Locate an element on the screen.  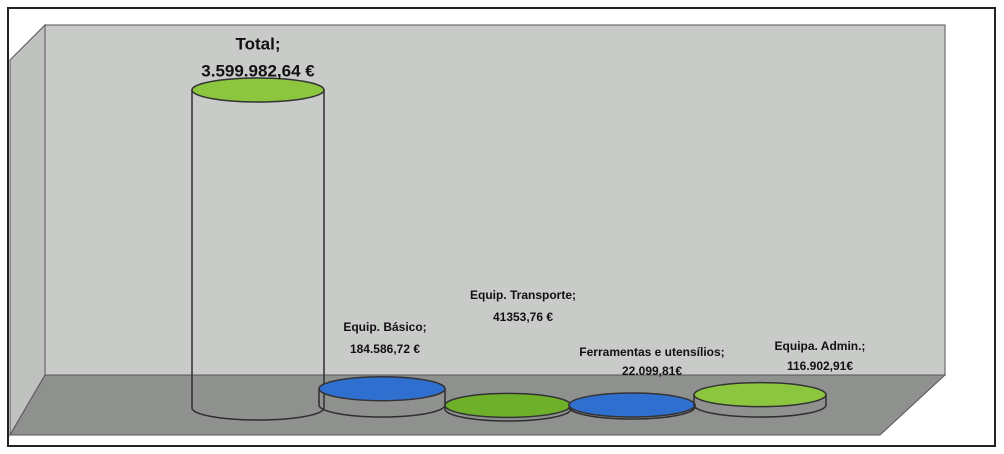
category-label: Ferramentas e utensílios; is located at coordinates (651, 352).